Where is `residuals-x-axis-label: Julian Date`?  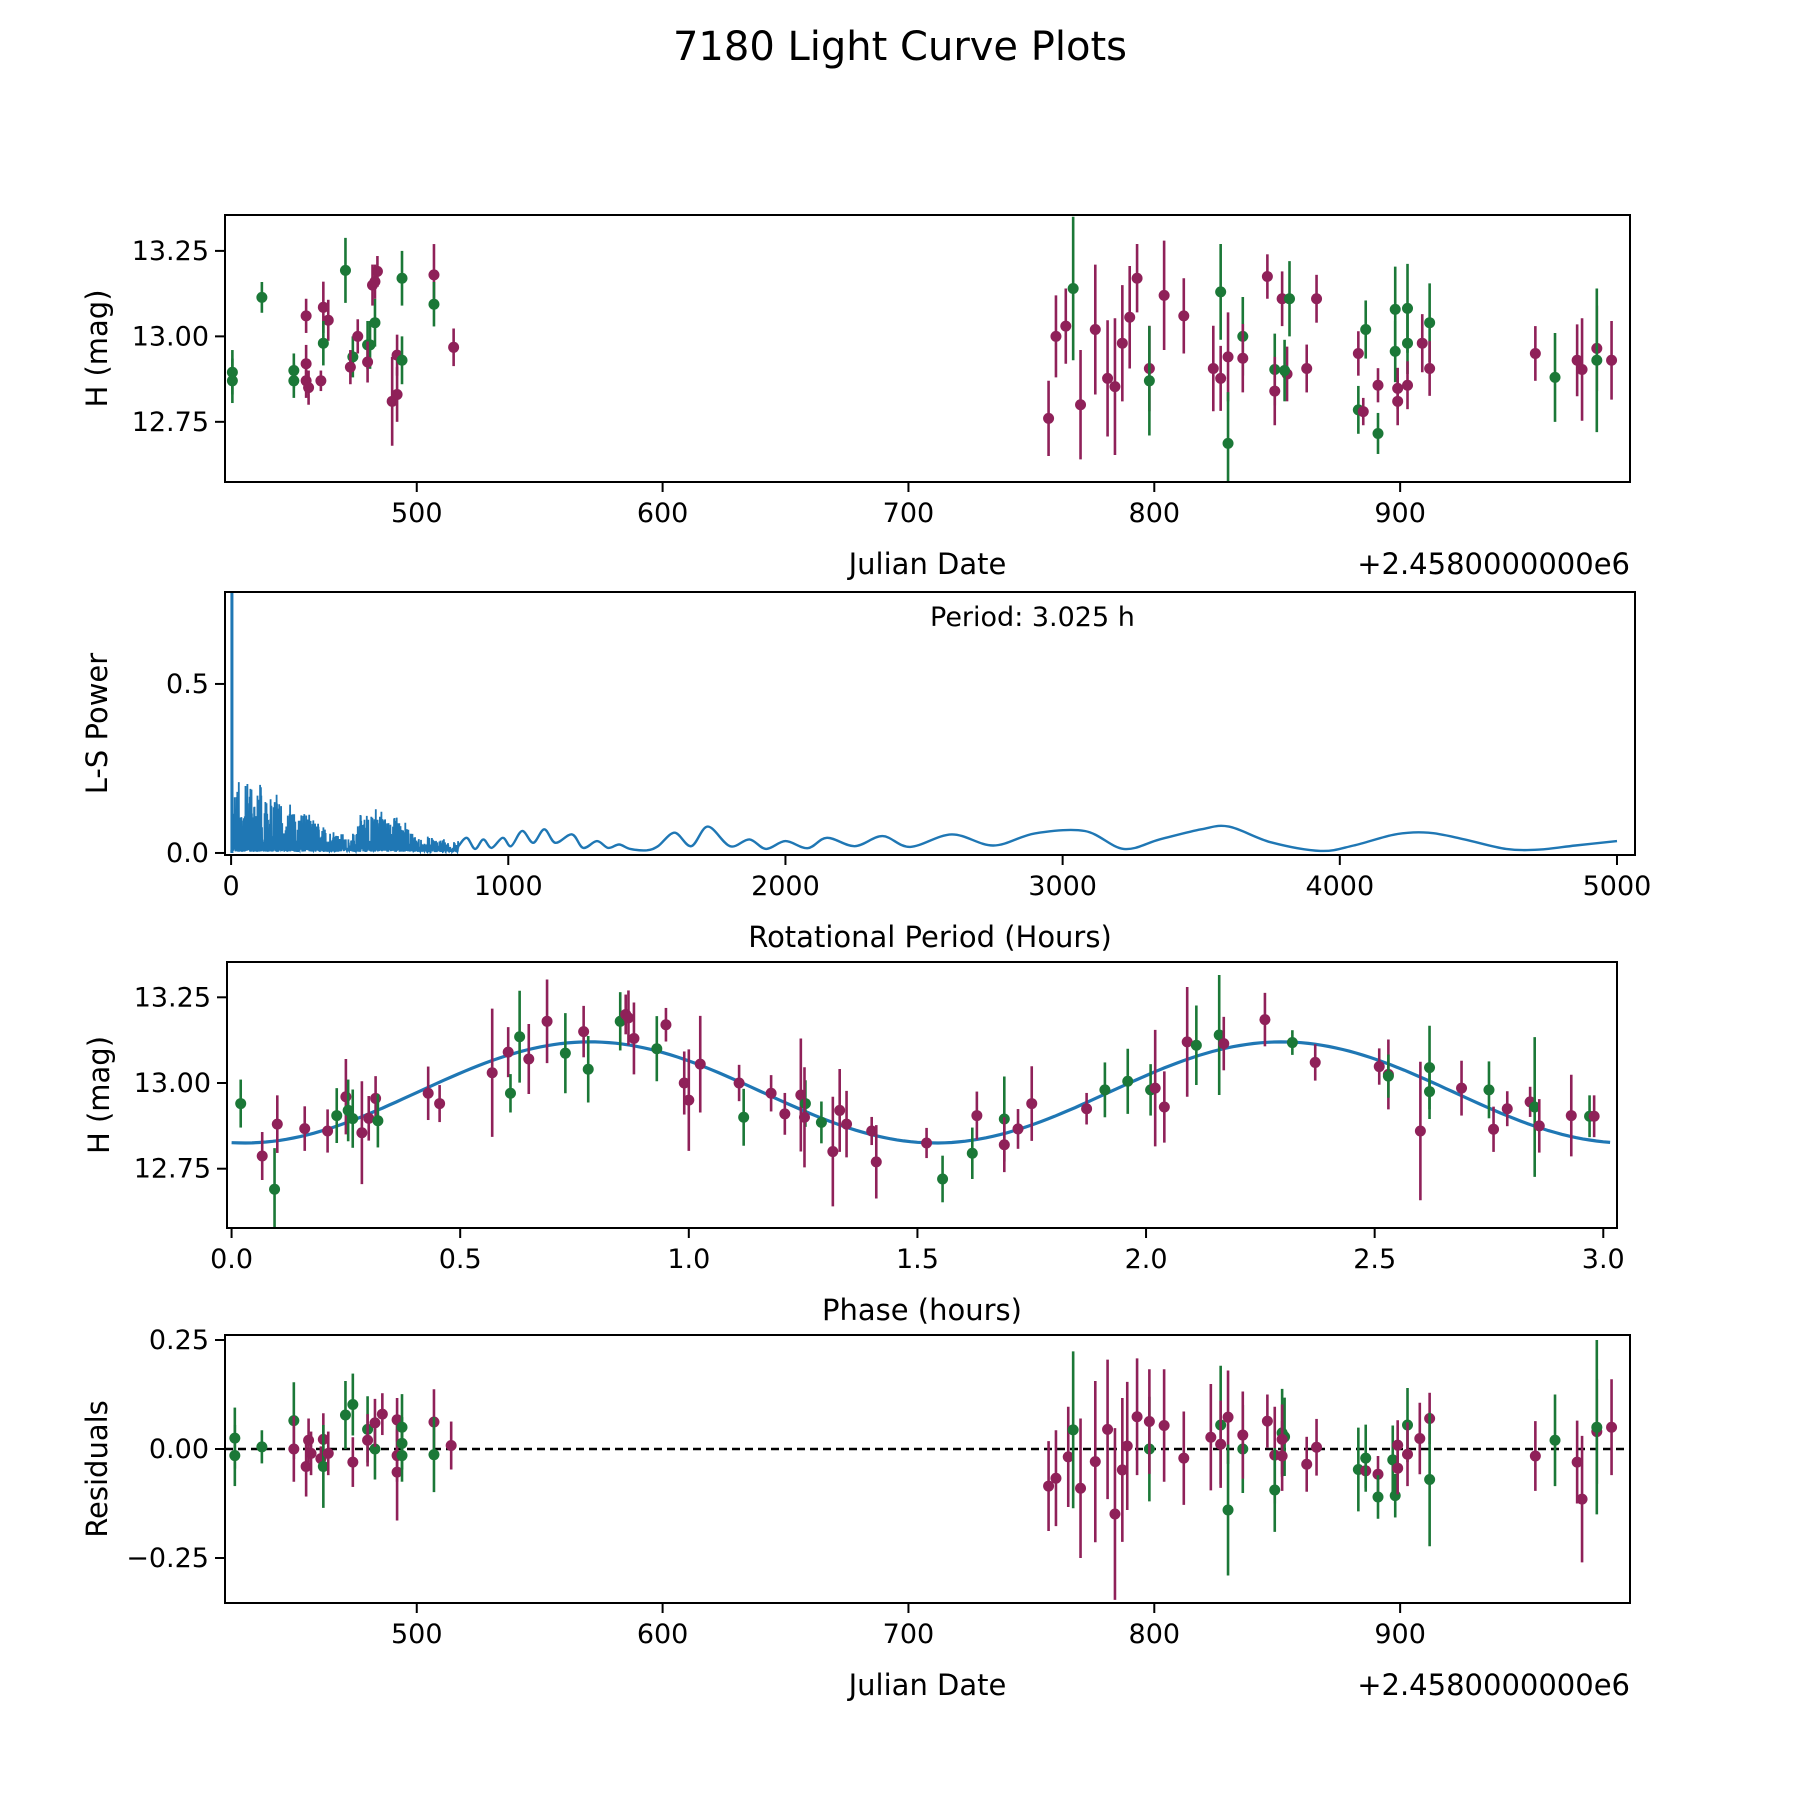
residuals-x-axis-label: Julian Date is located at coordinates (927, 1685).